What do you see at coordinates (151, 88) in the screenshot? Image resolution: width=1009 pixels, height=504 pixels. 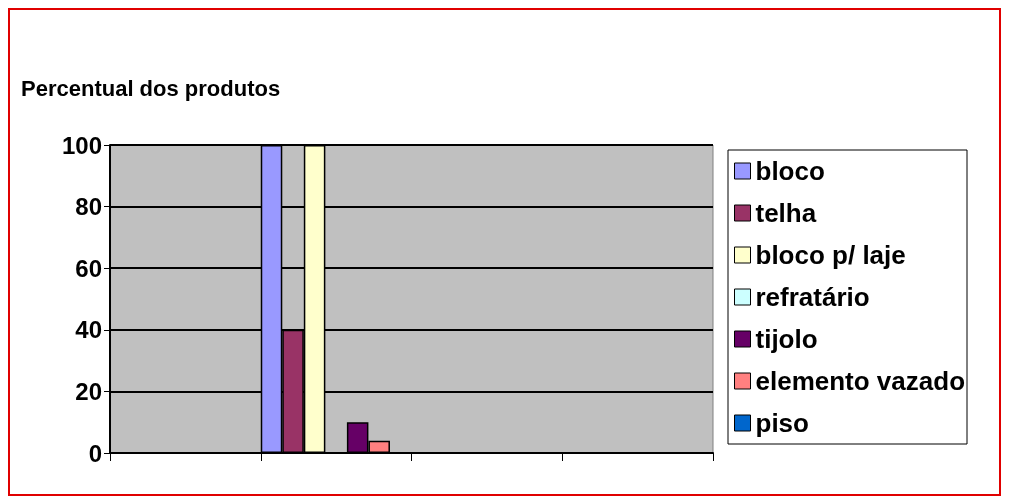 I see `chart-title: Percentual dos produtos` at bounding box center [151, 88].